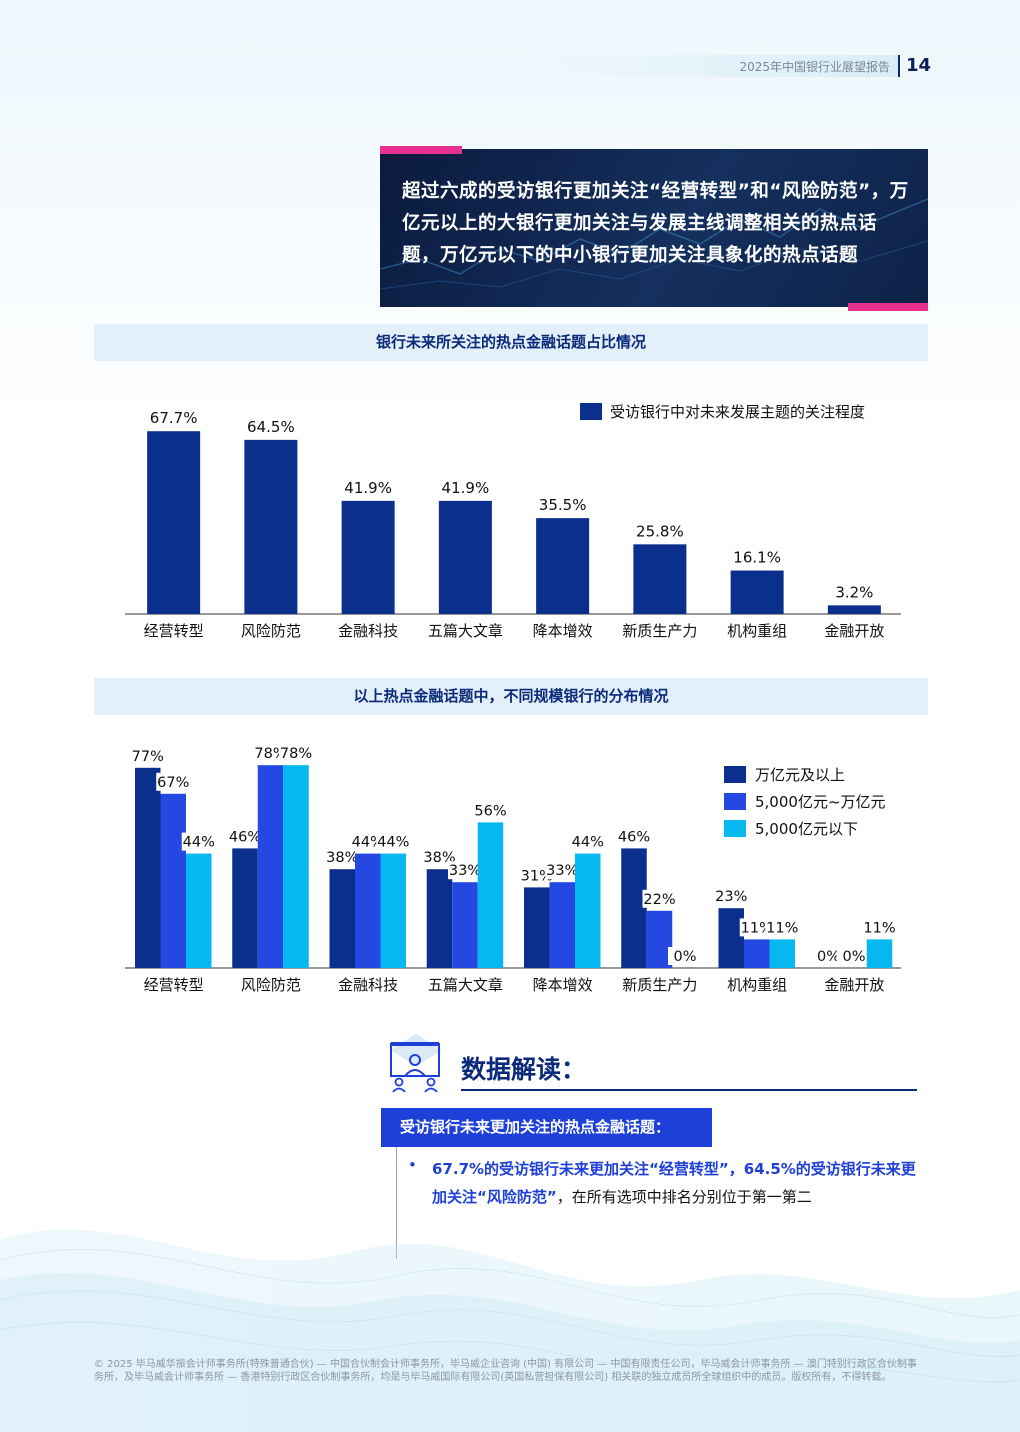  I want to click on report-title: 2025年中国银行业展望报告, so click(814, 67).